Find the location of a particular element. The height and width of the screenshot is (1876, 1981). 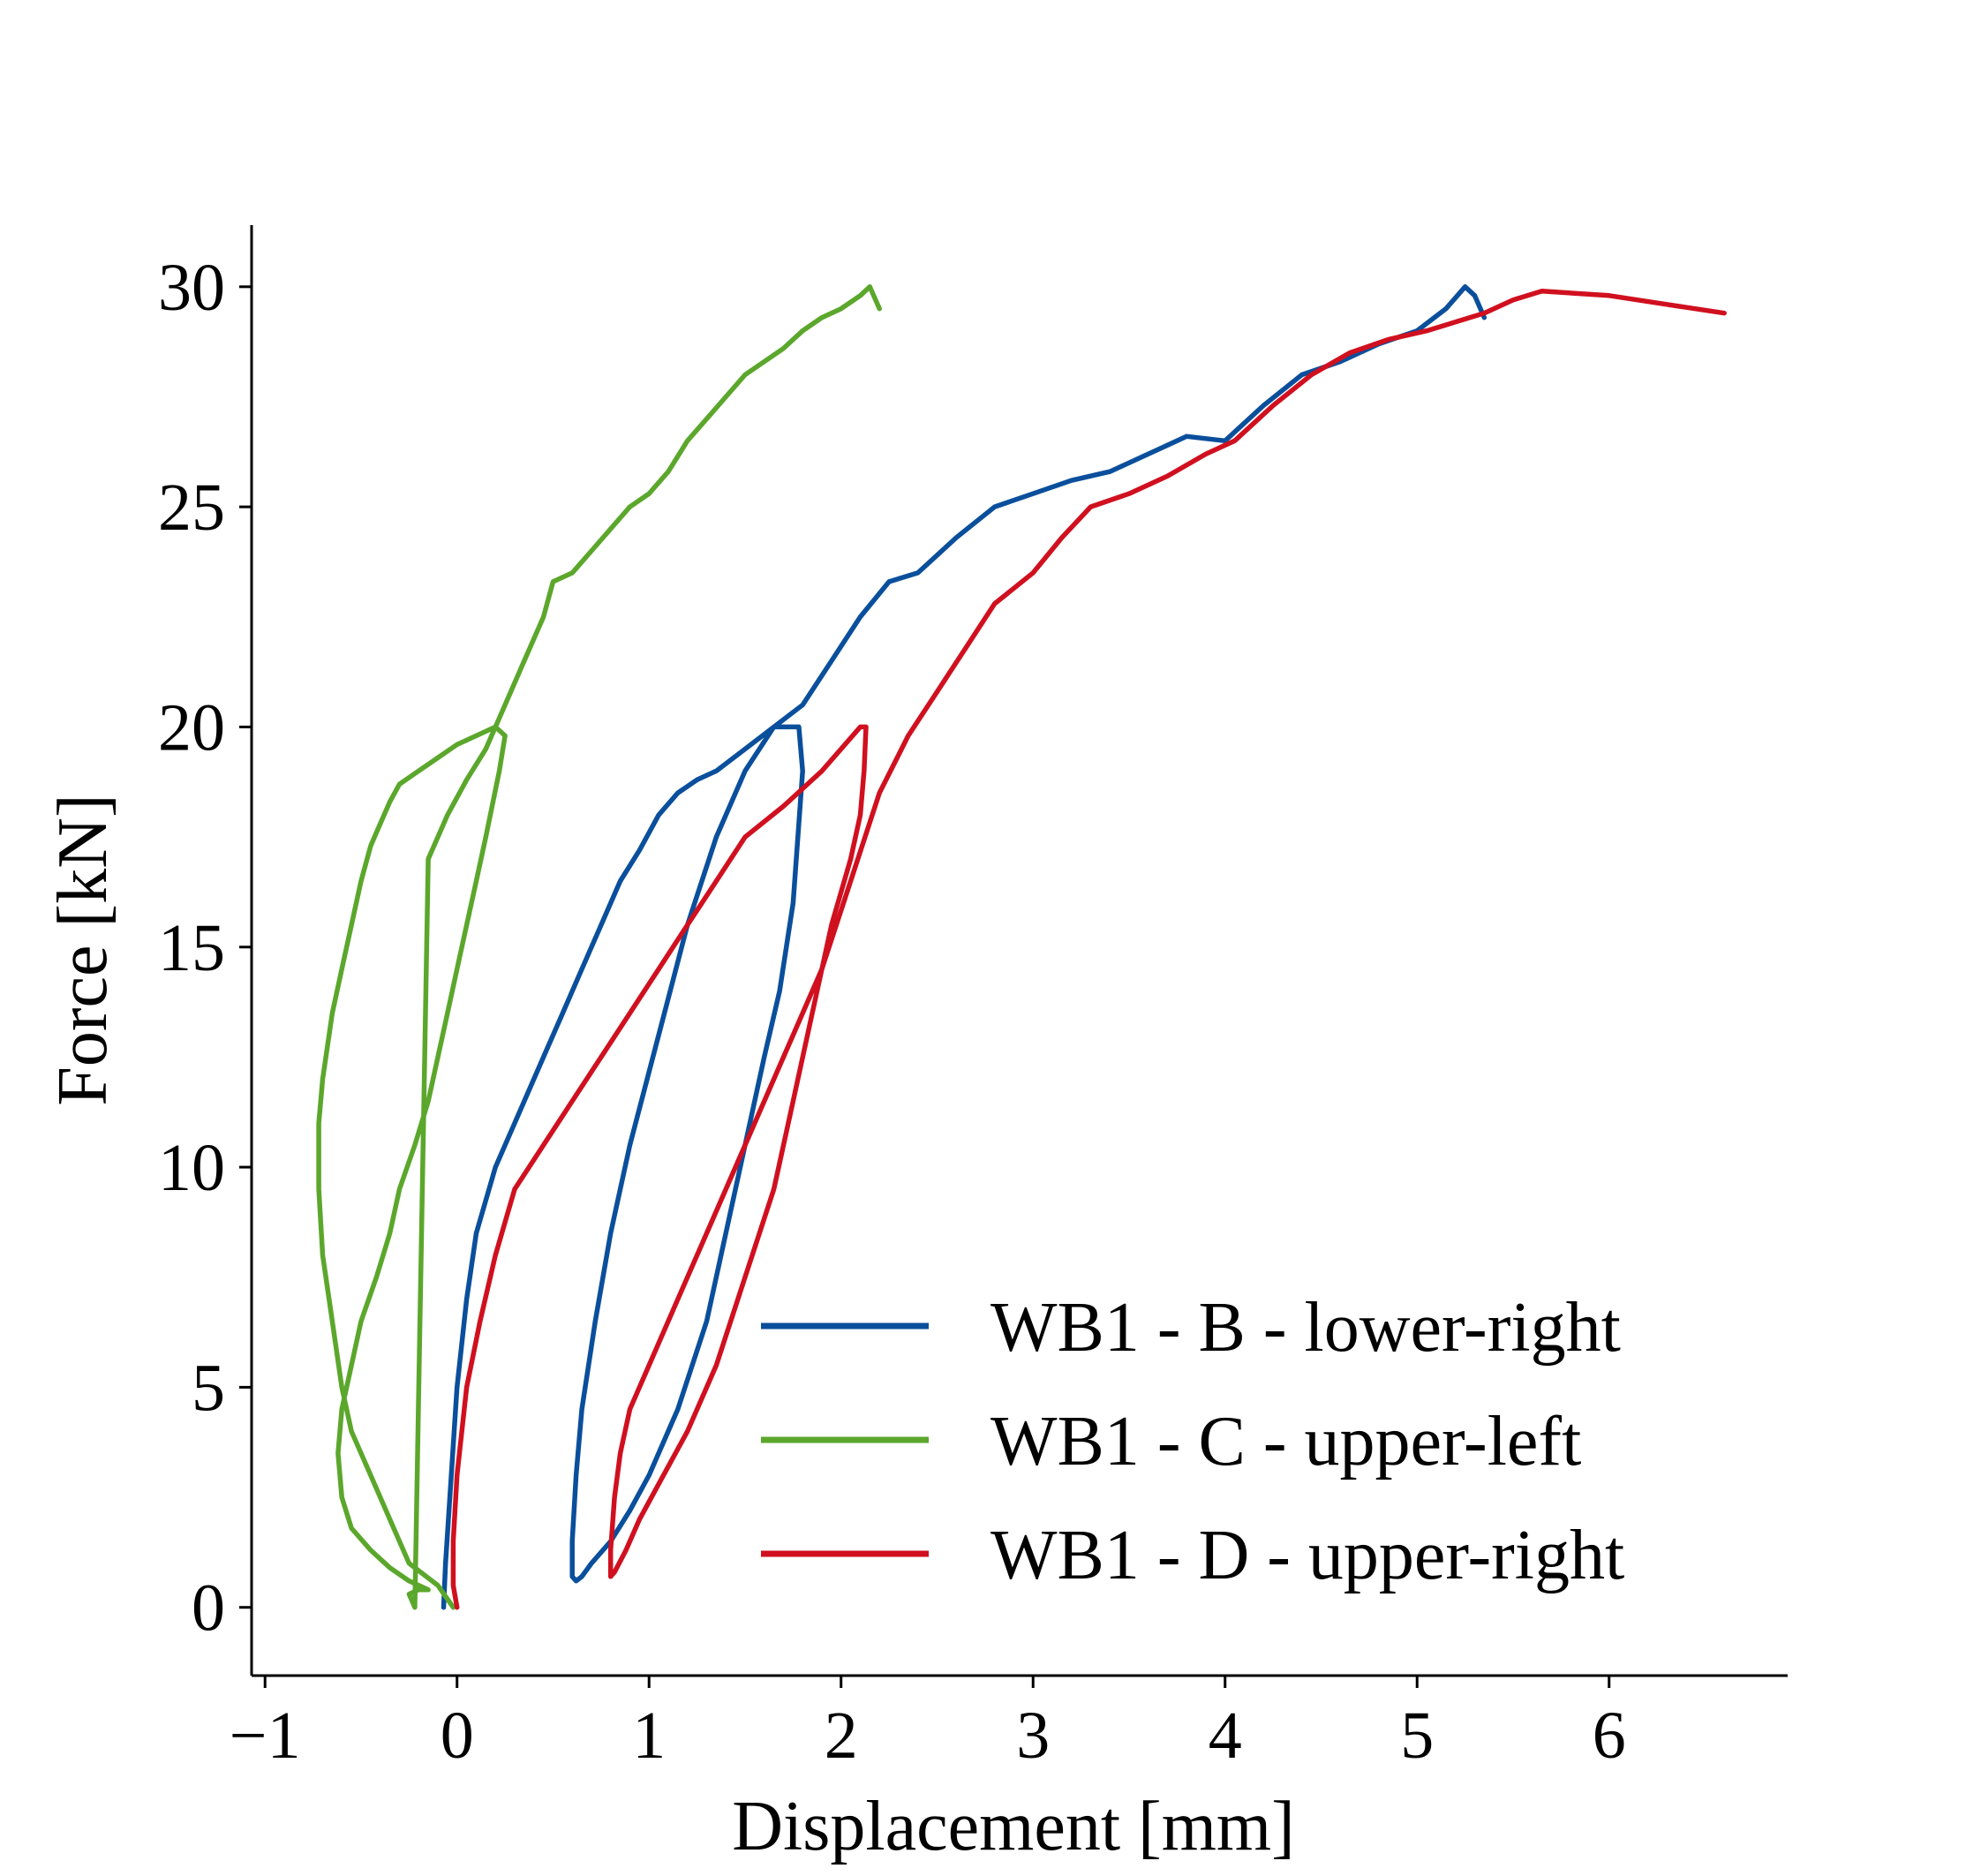

y-axis-label: Force [kN] is located at coordinates (83, 949).